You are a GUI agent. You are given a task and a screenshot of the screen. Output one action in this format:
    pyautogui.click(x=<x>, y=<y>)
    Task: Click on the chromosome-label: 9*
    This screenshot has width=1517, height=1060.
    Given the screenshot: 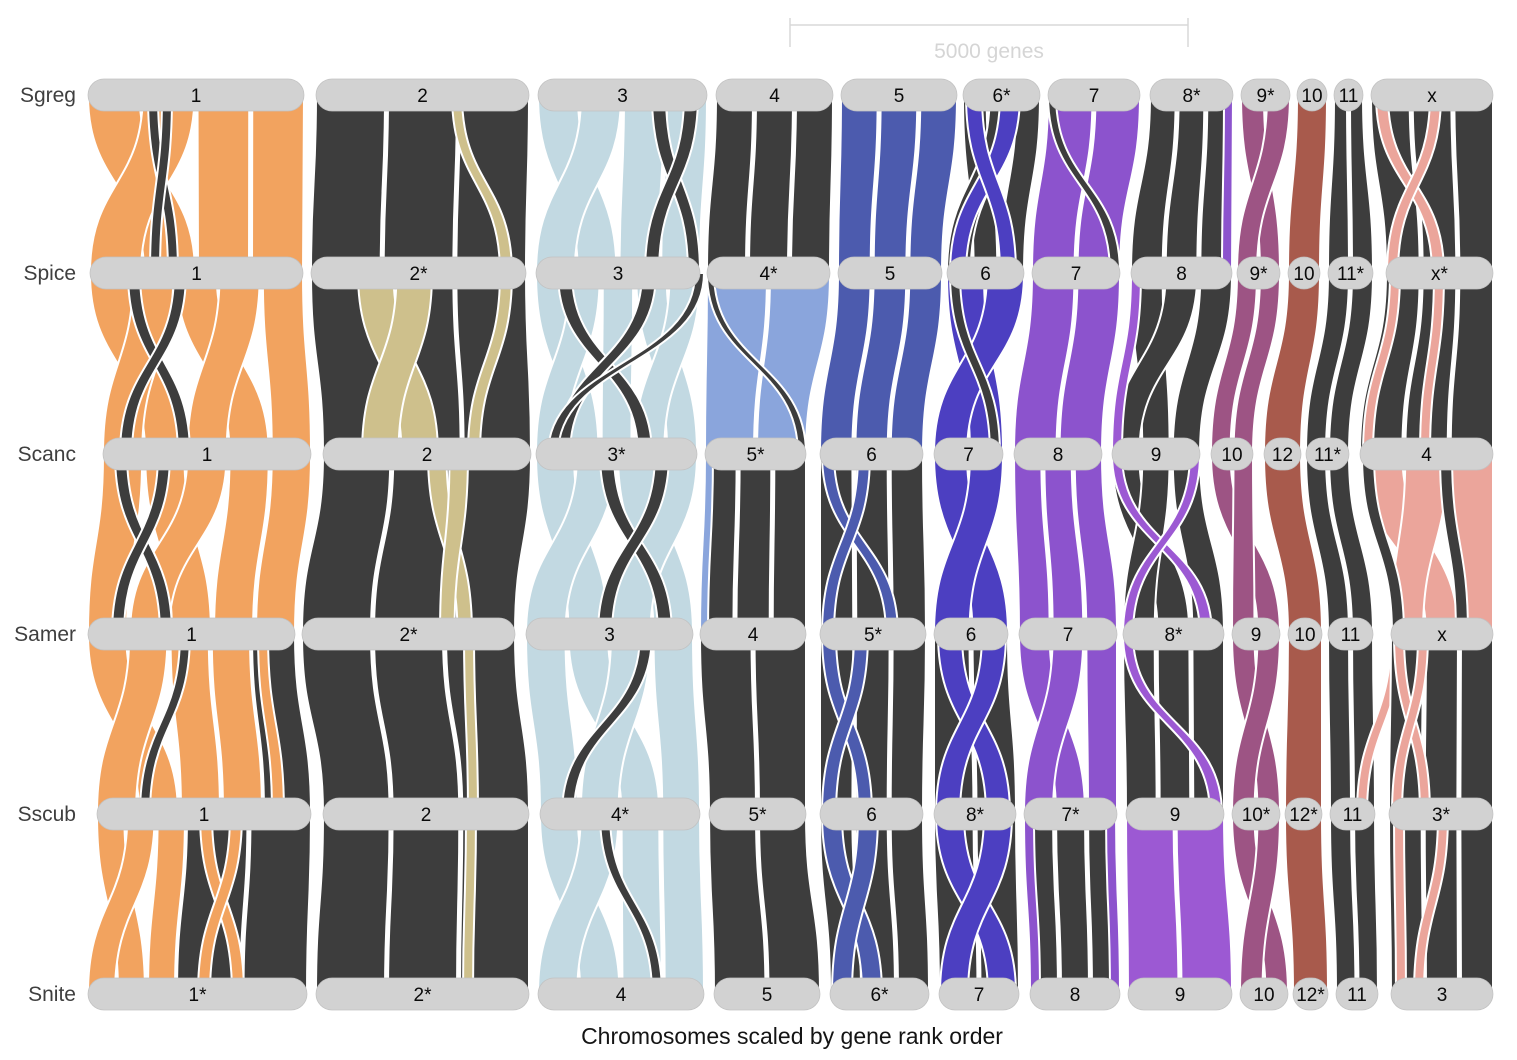 What is the action you would take?
    pyautogui.click(x=1266, y=96)
    